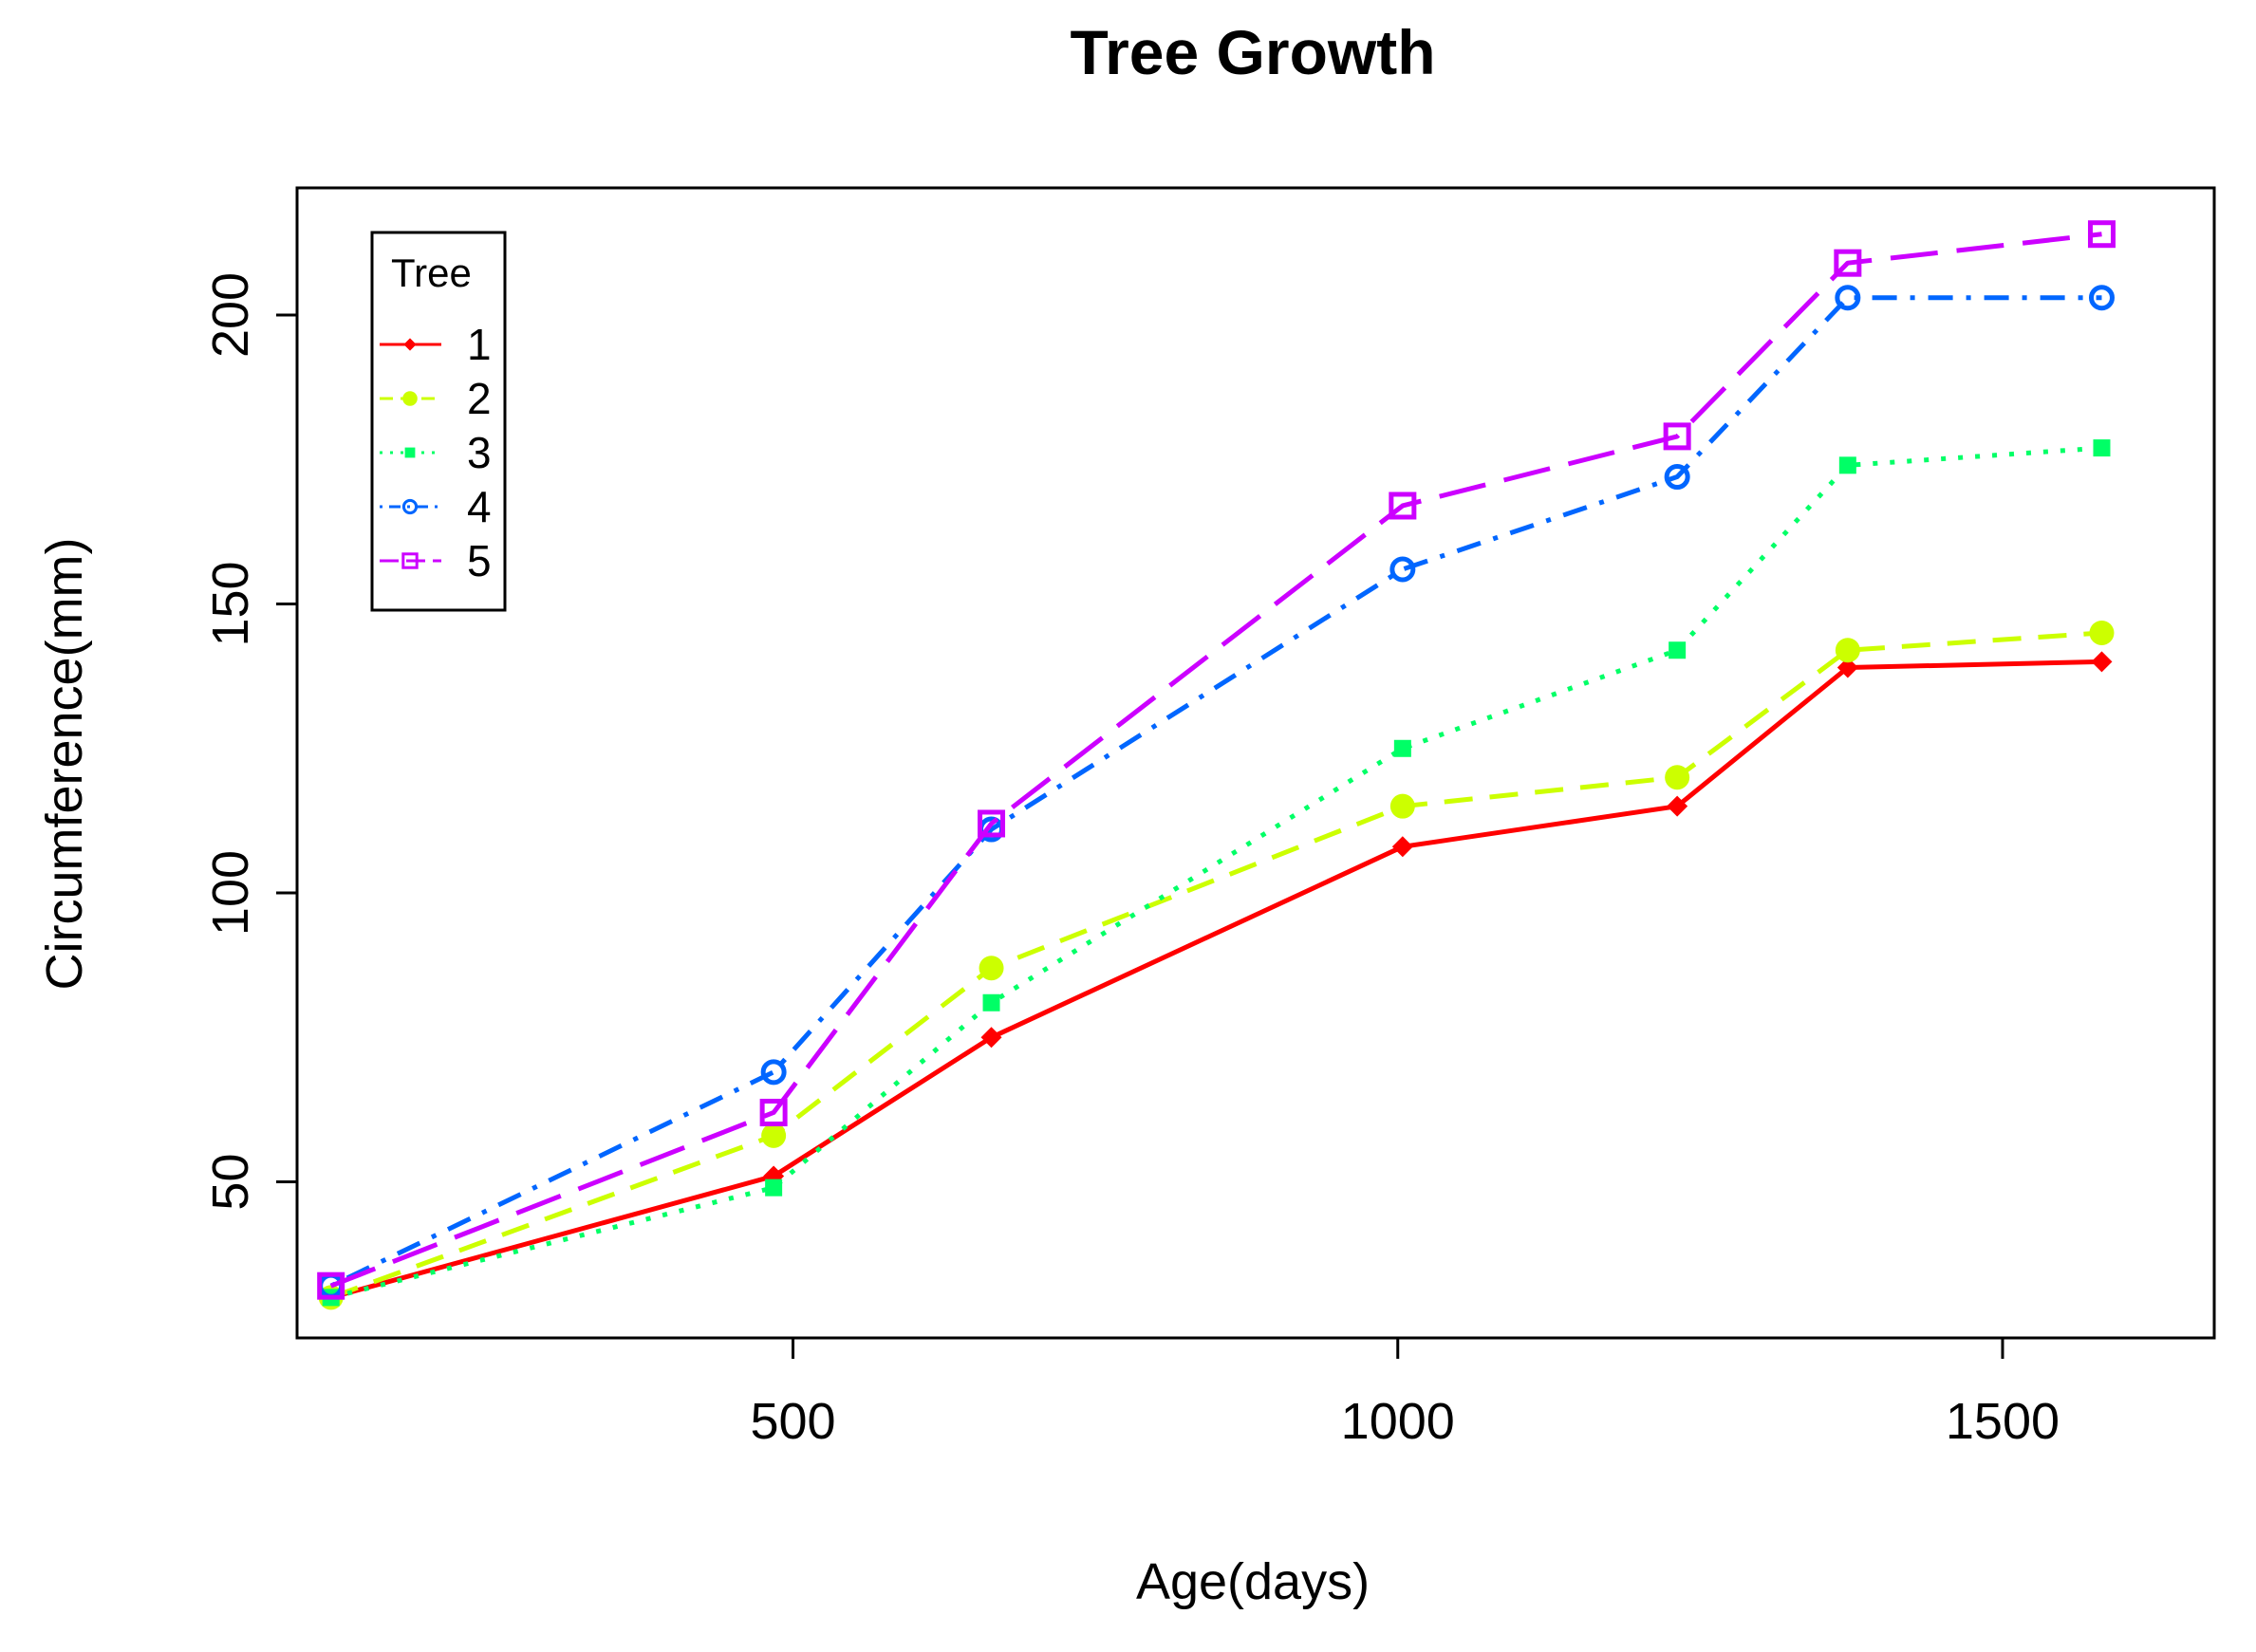 The image size is (2256, 1652). I want to click on y-tick-label: 200, so click(230, 315).